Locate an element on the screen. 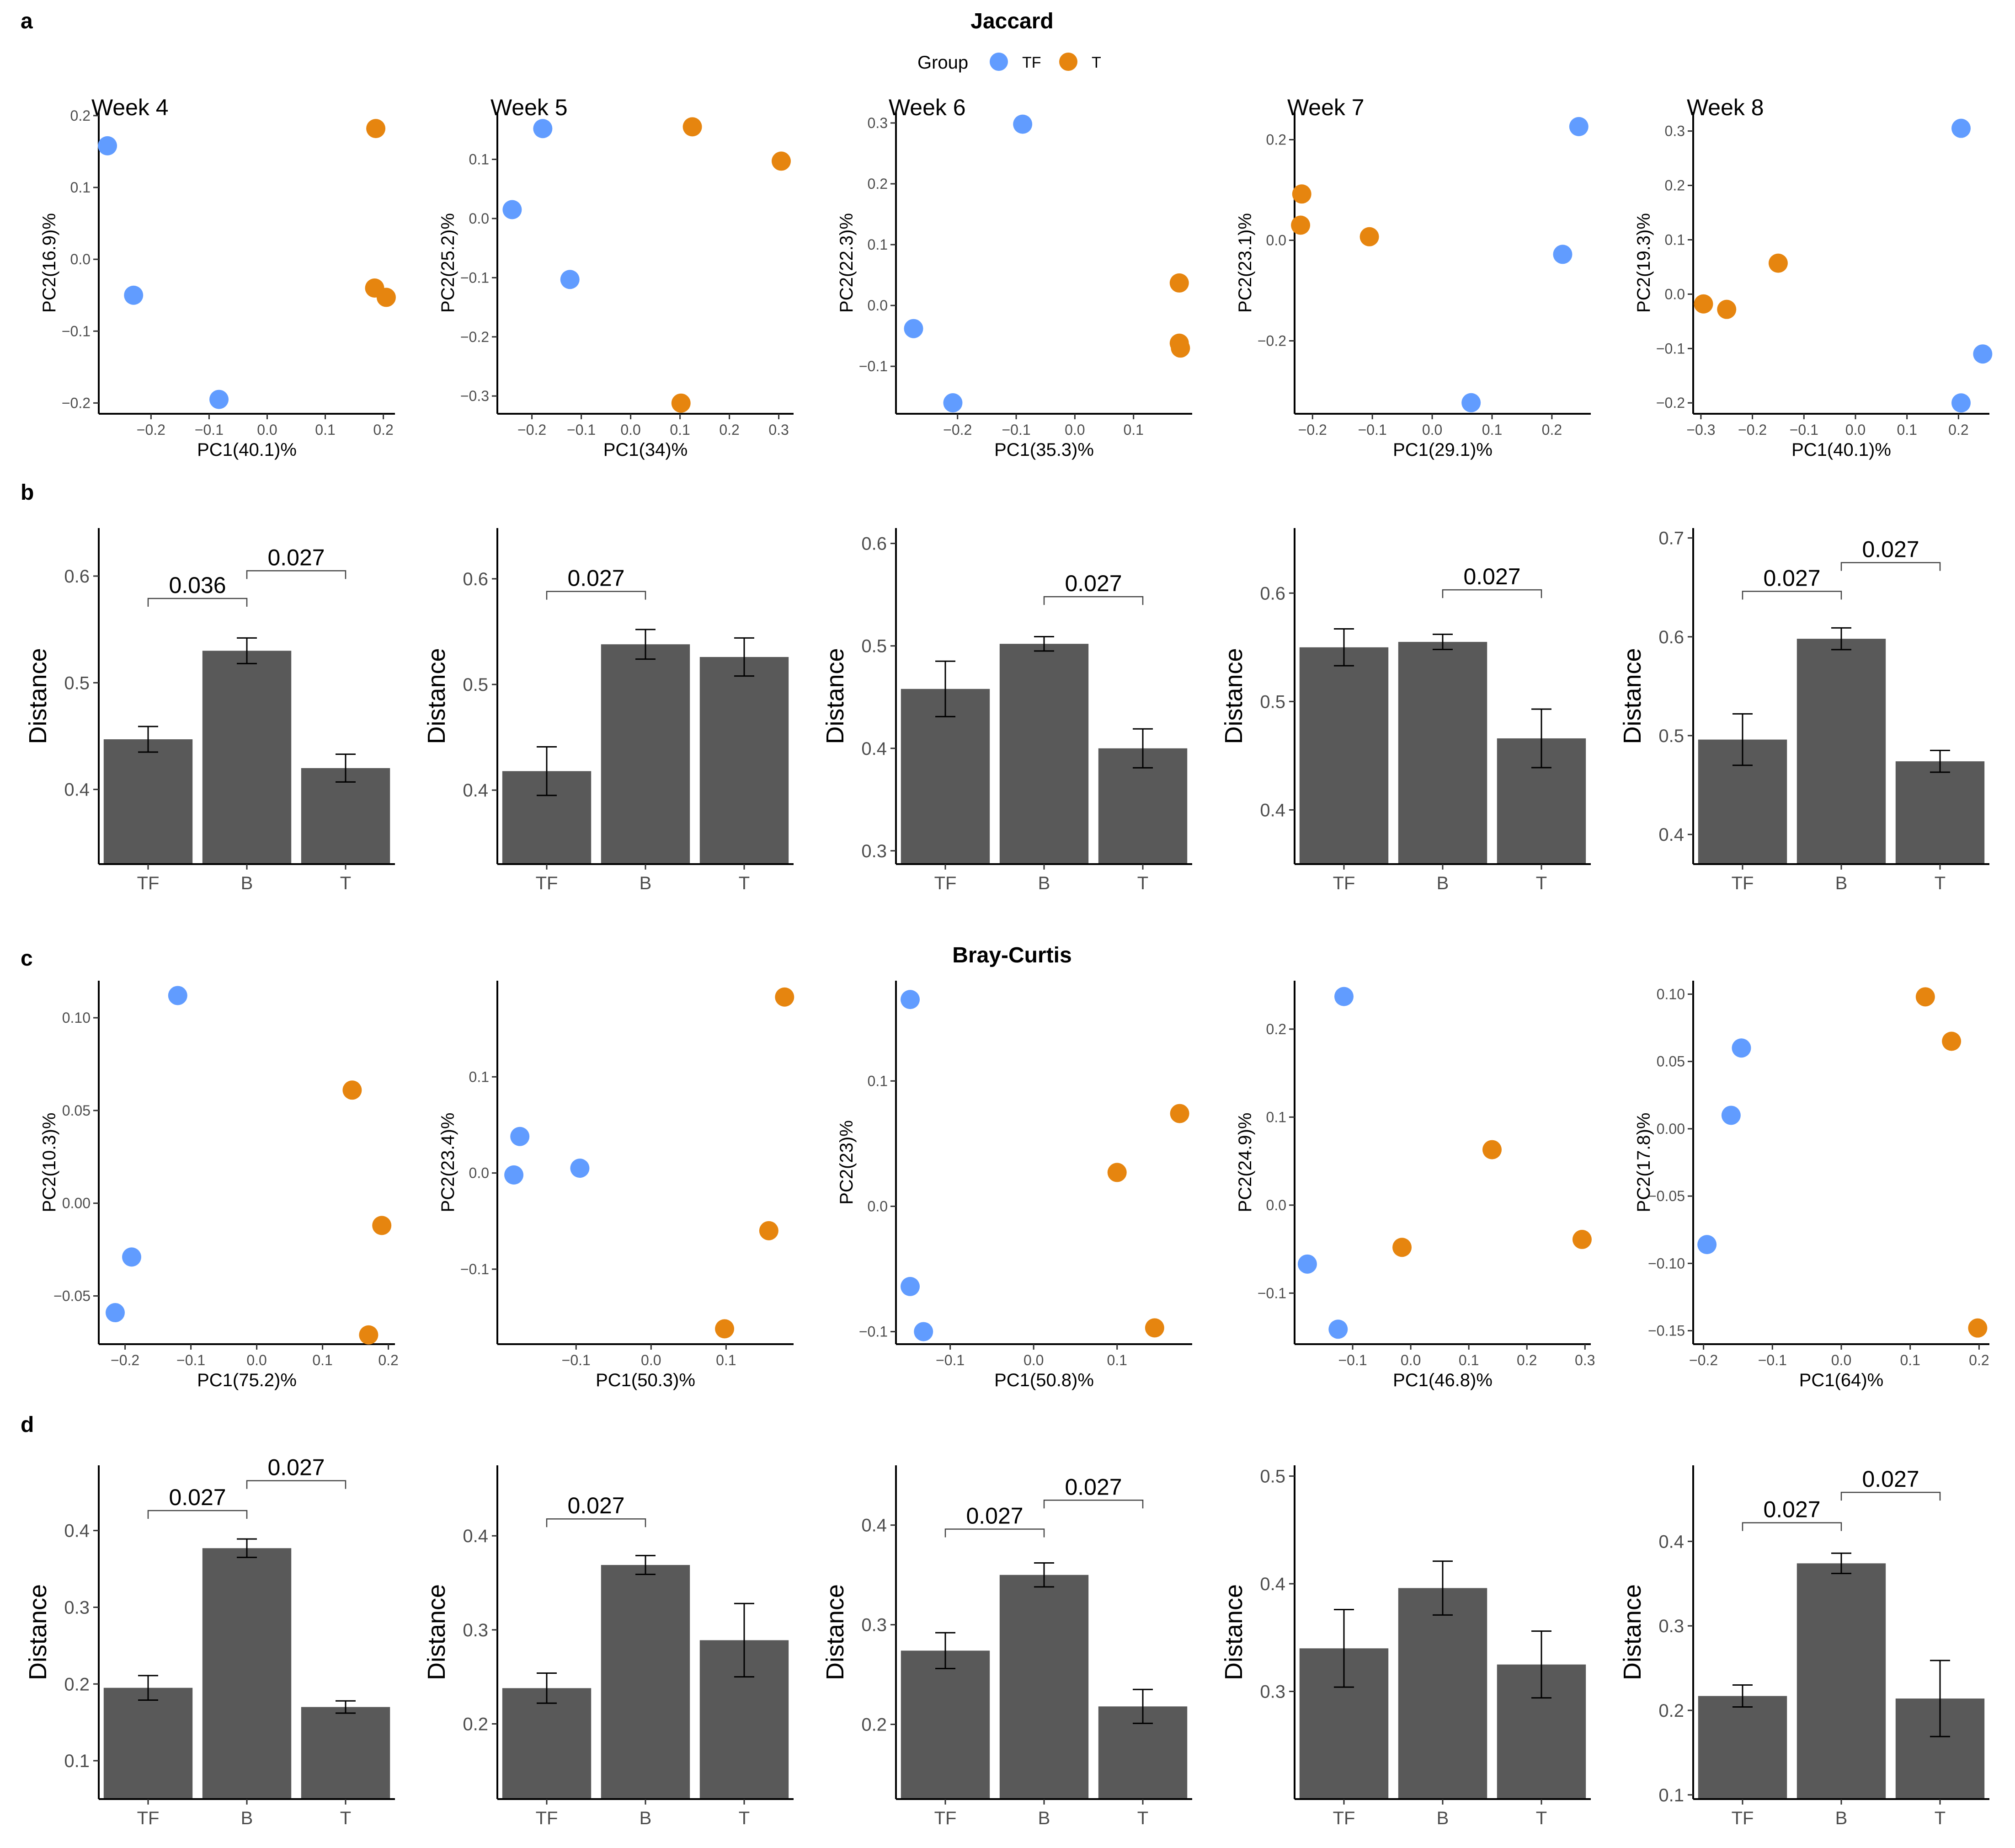 Image resolution: width=2015 pixels, height=1848 pixels. y-tick-label: −0.2 is located at coordinates (76, 403).